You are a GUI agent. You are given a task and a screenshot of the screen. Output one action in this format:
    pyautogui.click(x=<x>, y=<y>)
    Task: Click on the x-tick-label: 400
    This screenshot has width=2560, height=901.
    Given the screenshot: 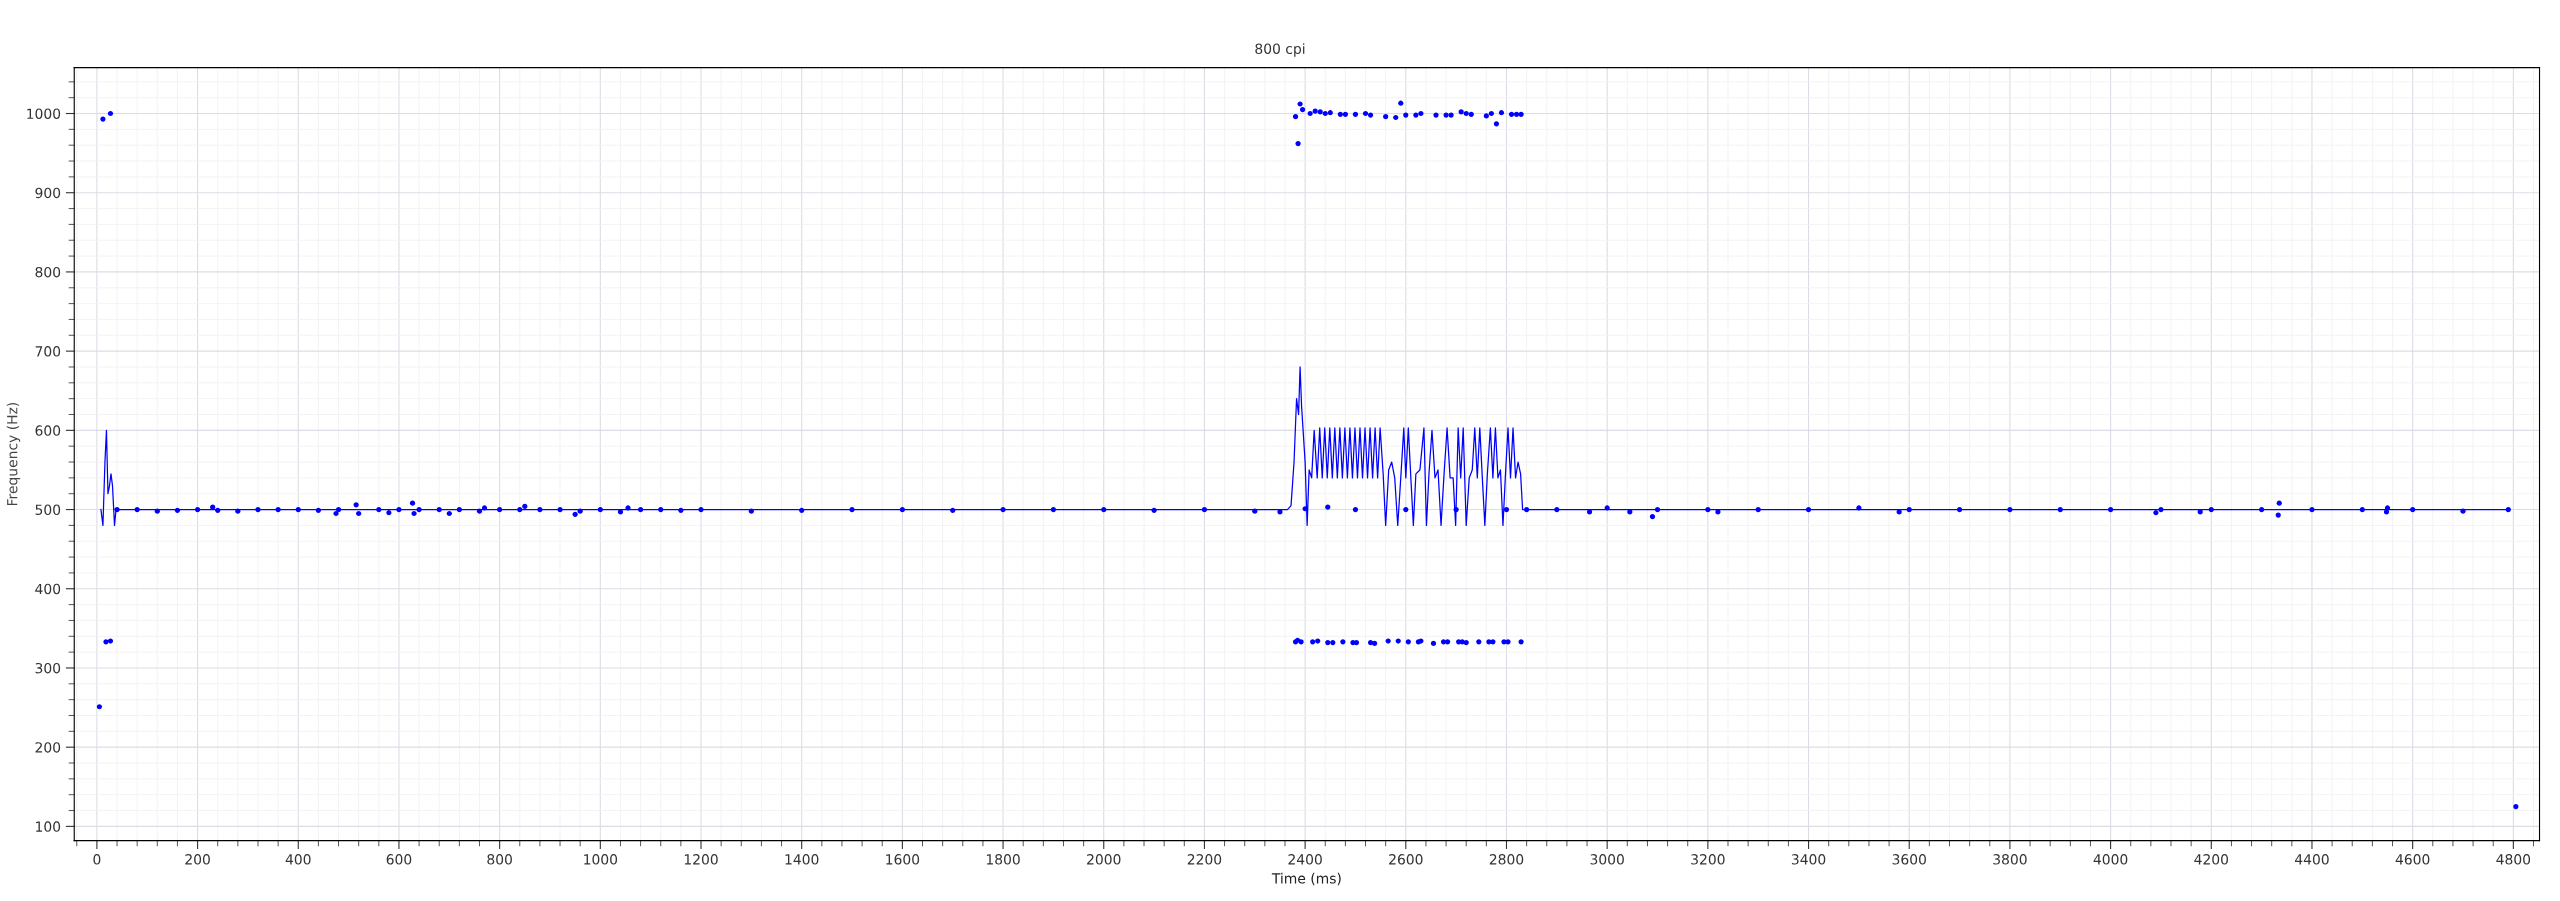 What is the action you would take?
    pyautogui.click(x=298, y=859)
    